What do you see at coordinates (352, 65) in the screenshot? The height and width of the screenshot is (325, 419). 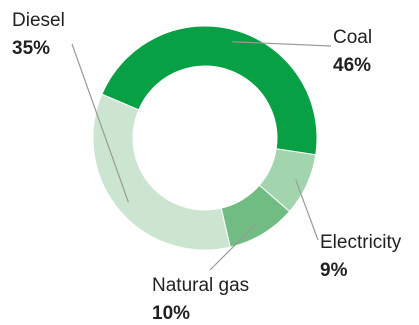 I see `slice-value-coal: 46%` at bounding box center [352, 65].